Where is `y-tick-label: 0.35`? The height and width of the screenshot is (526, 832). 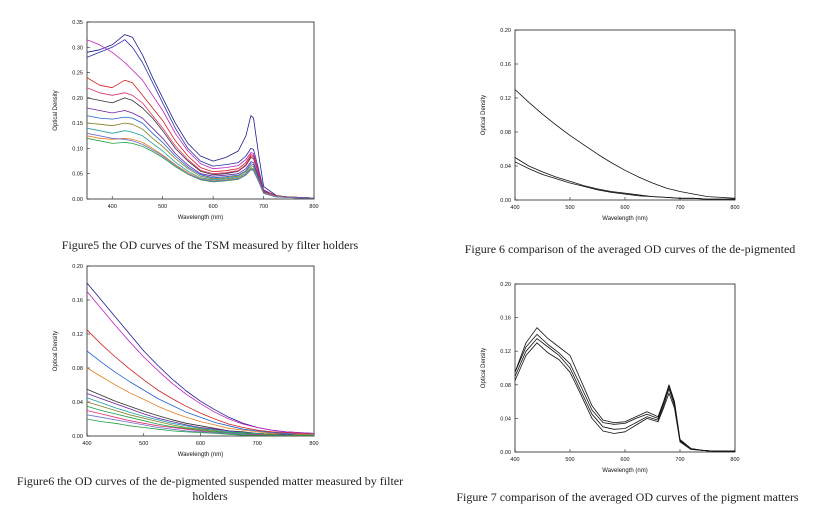
y-tick-label: 0.35 is located at coordinates (77, 23).